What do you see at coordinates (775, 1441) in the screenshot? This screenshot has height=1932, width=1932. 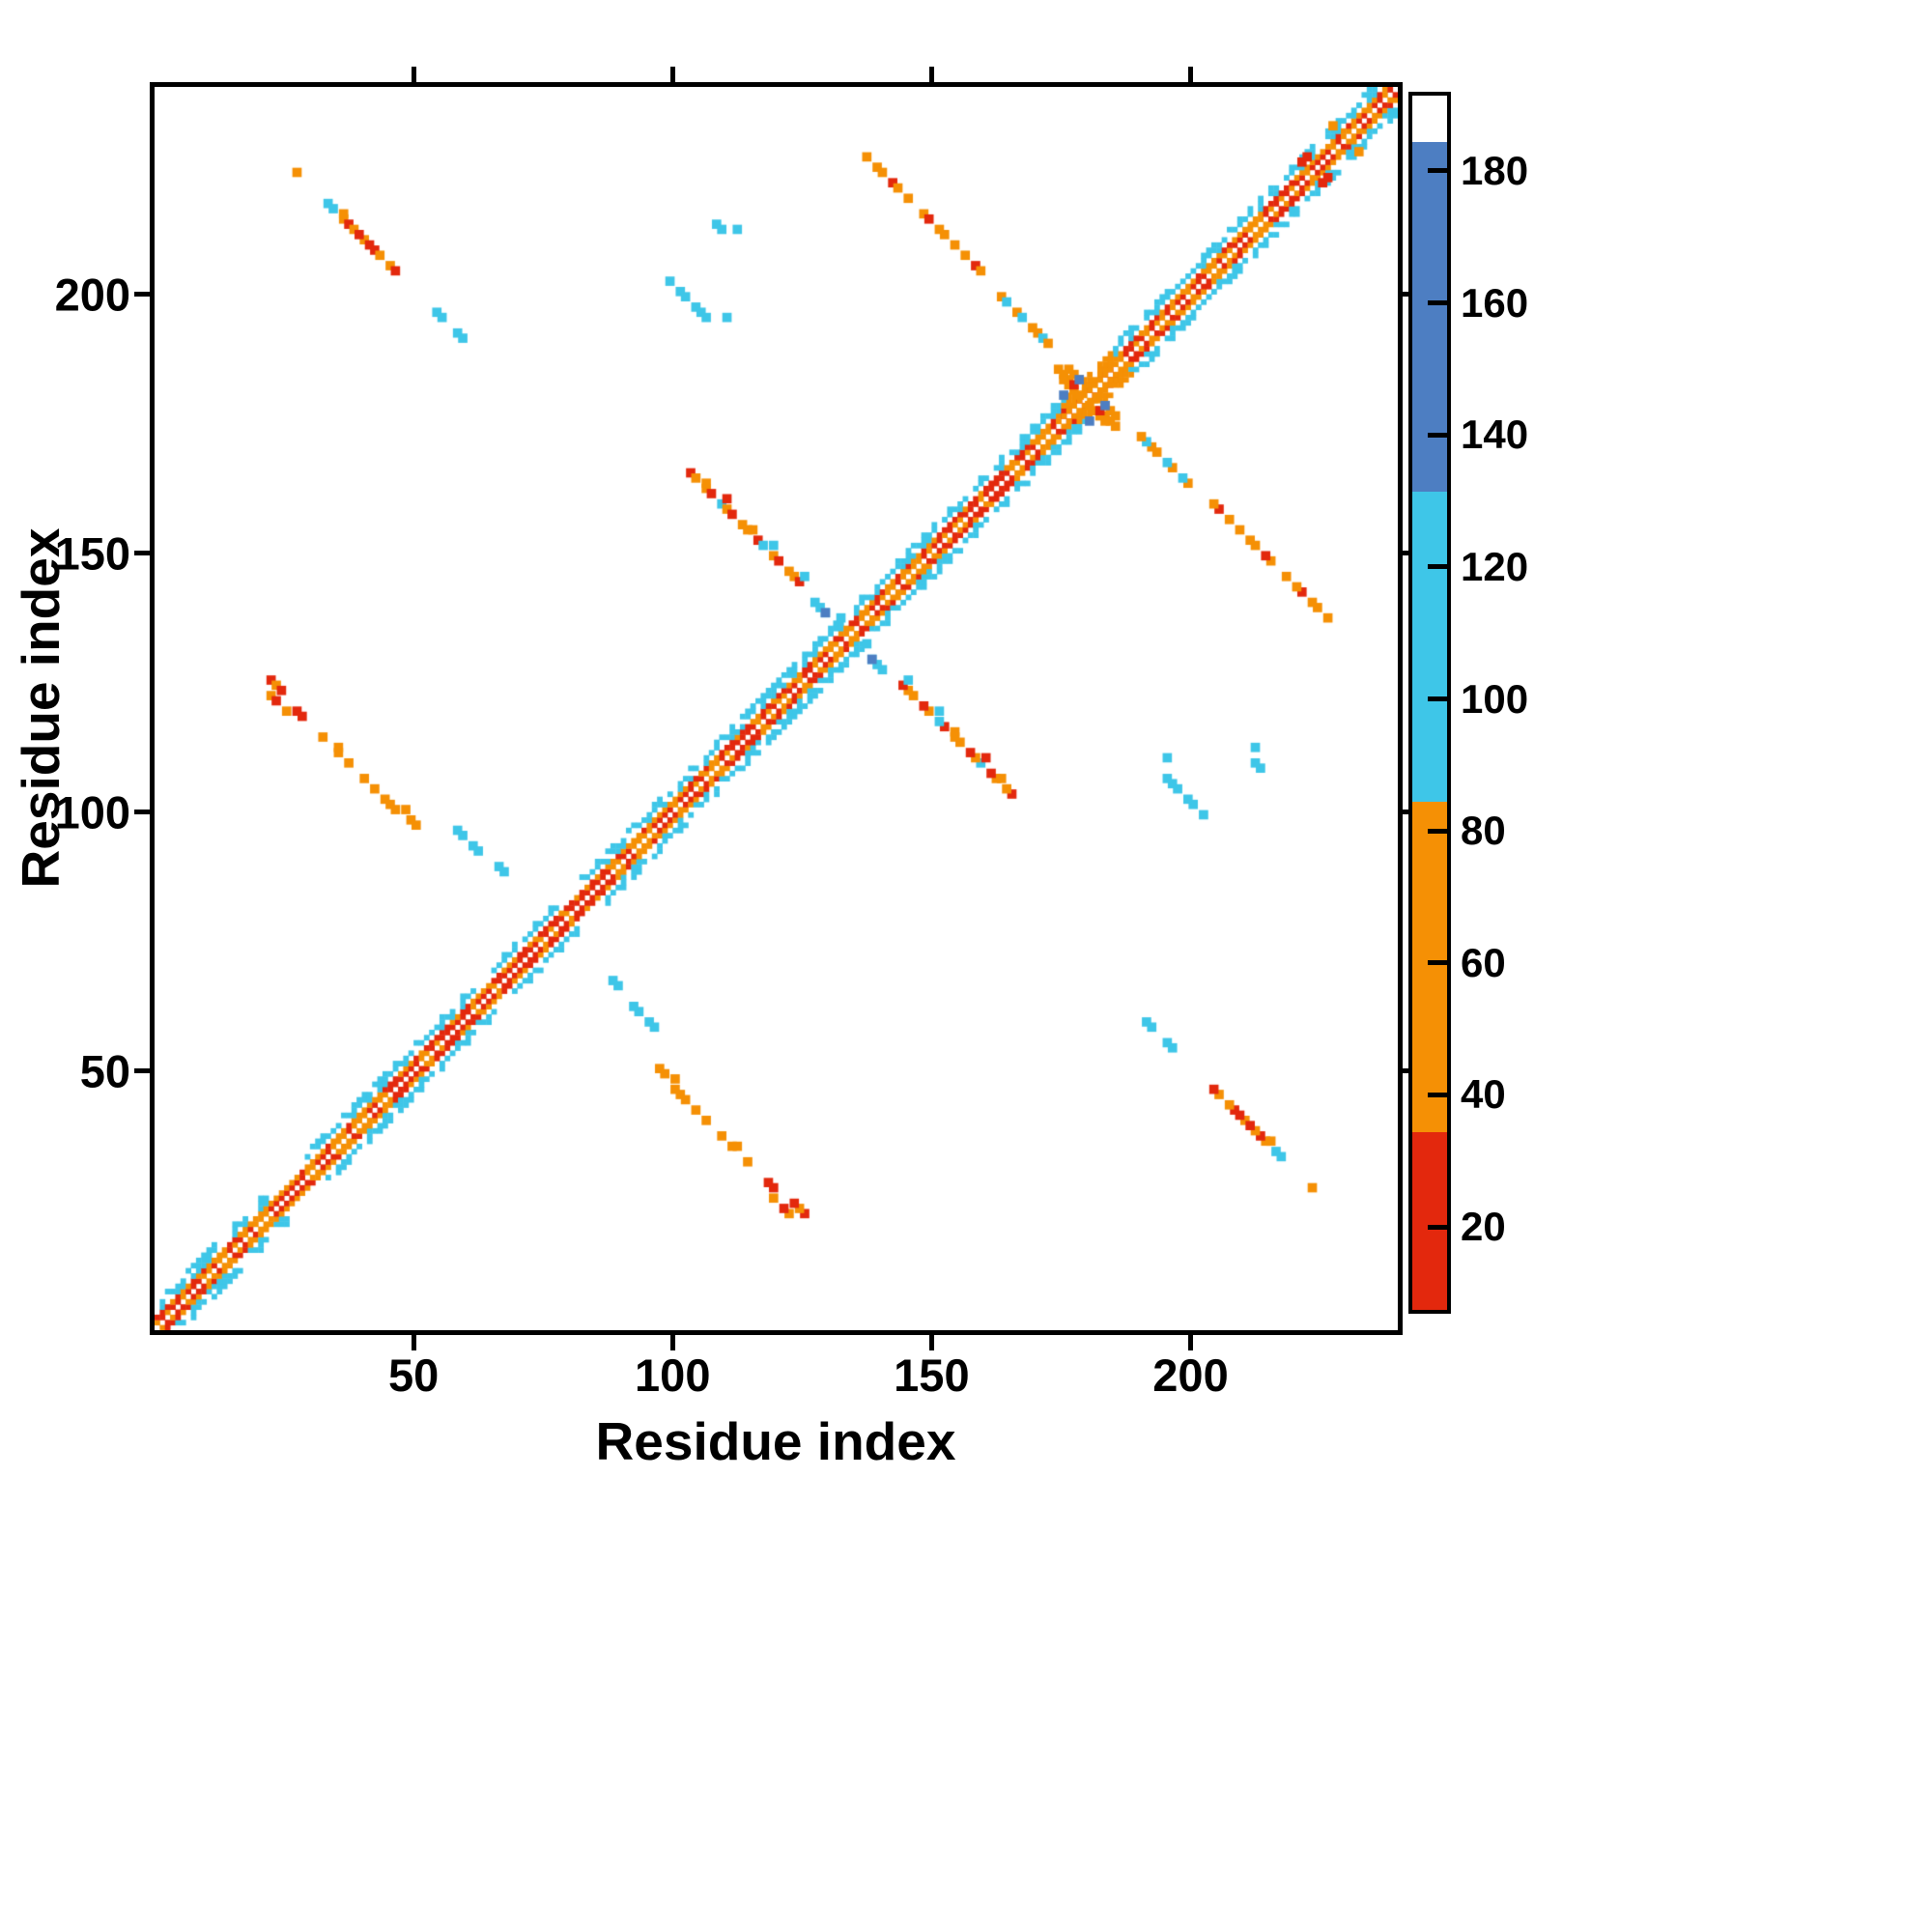 I see `x-axis-title: Residue index` at bounding box center [775, 1441].